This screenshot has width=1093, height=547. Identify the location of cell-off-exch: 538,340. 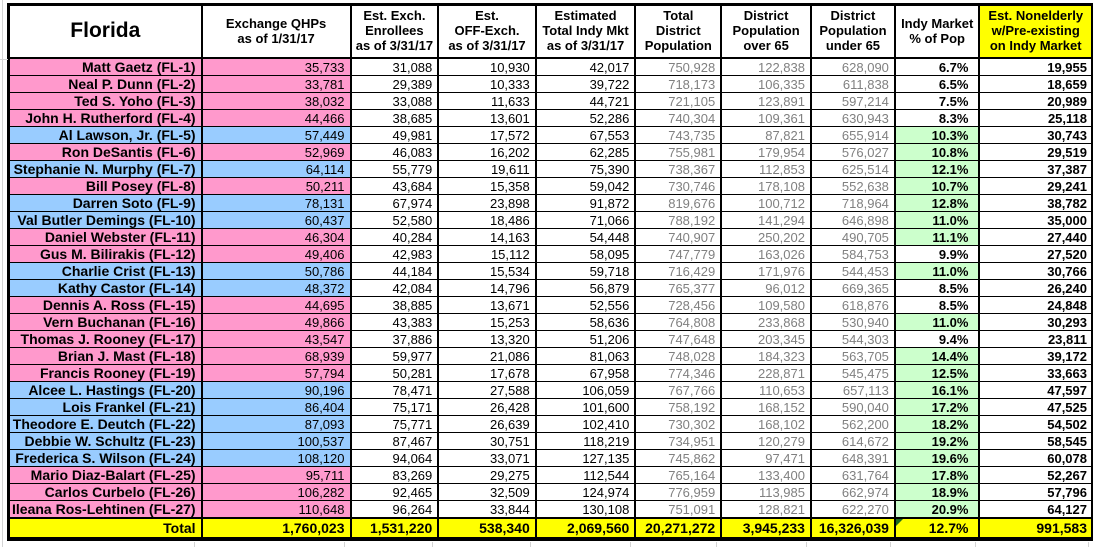
(487, 528).